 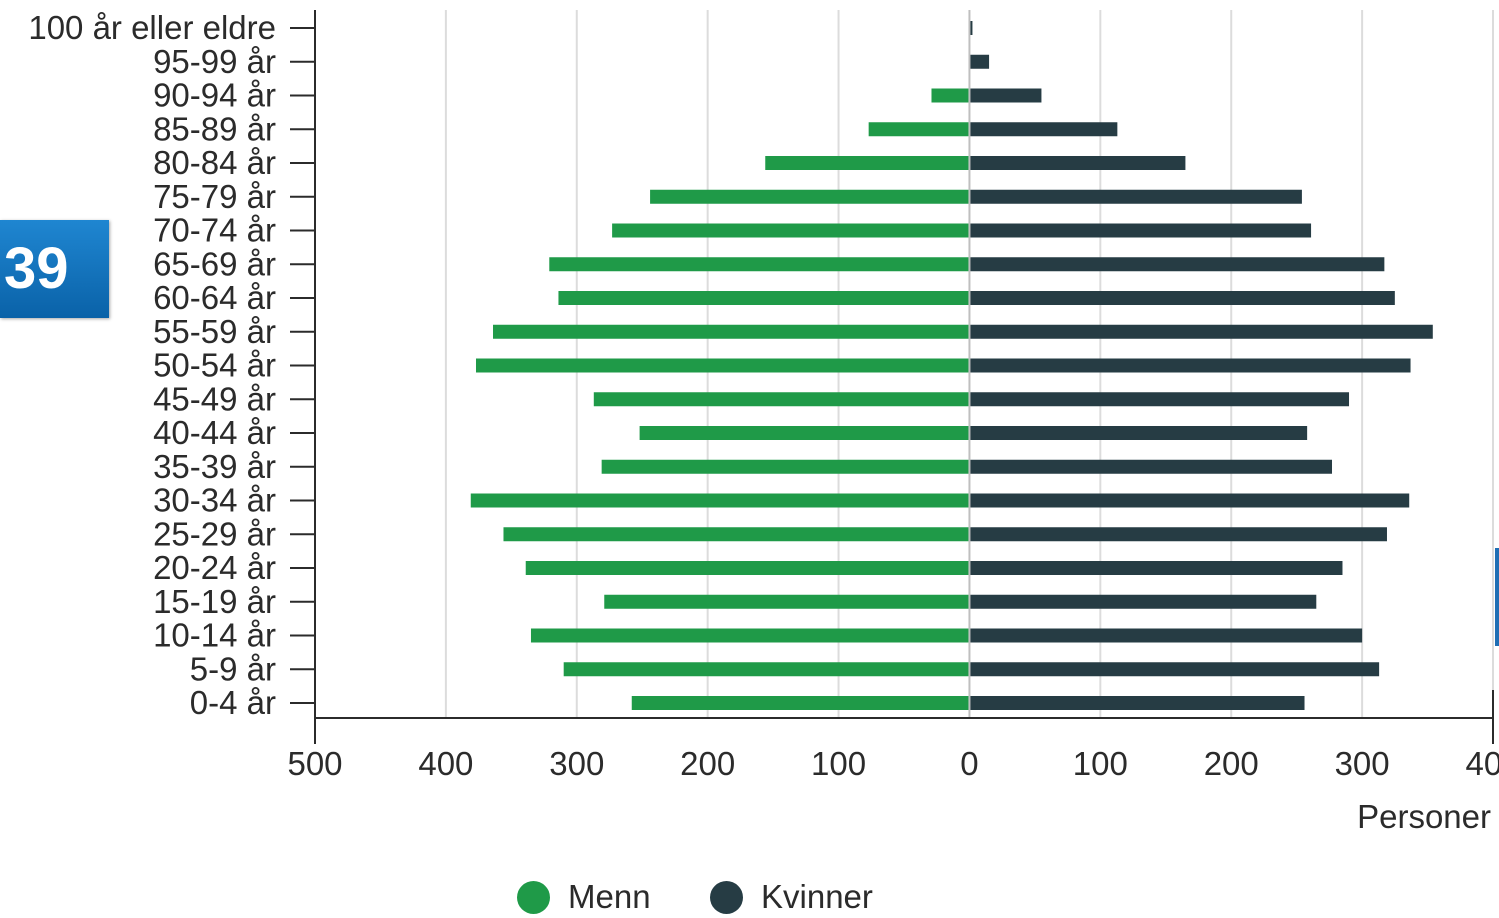 I want to click on legend-item-kvinner: Kvinner, so click(x=791, y=897).